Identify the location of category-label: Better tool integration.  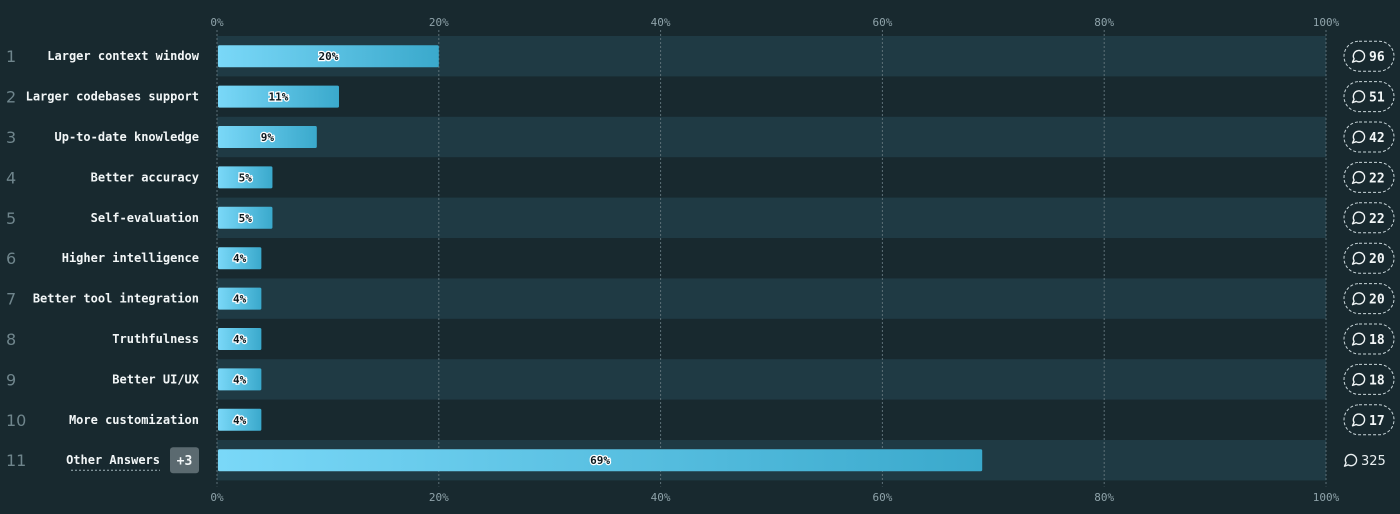
(116, 299).